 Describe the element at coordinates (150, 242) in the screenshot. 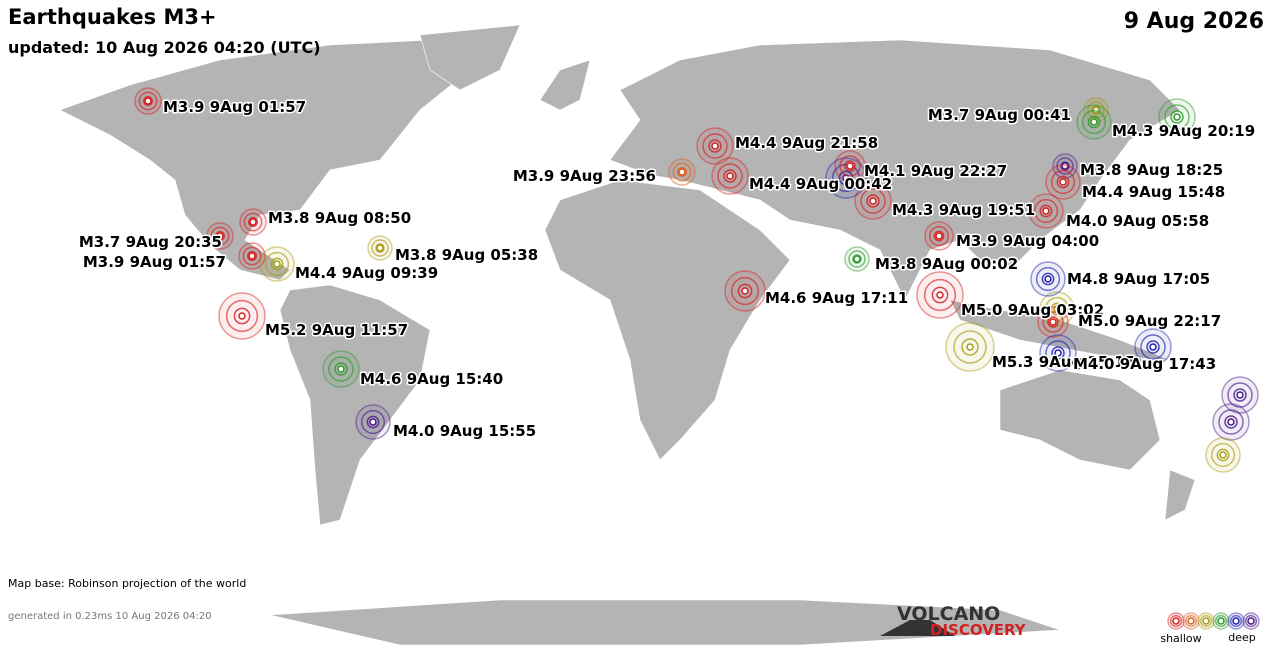

I see `quake-label: M3.7 9Aug 20:35` at that location.